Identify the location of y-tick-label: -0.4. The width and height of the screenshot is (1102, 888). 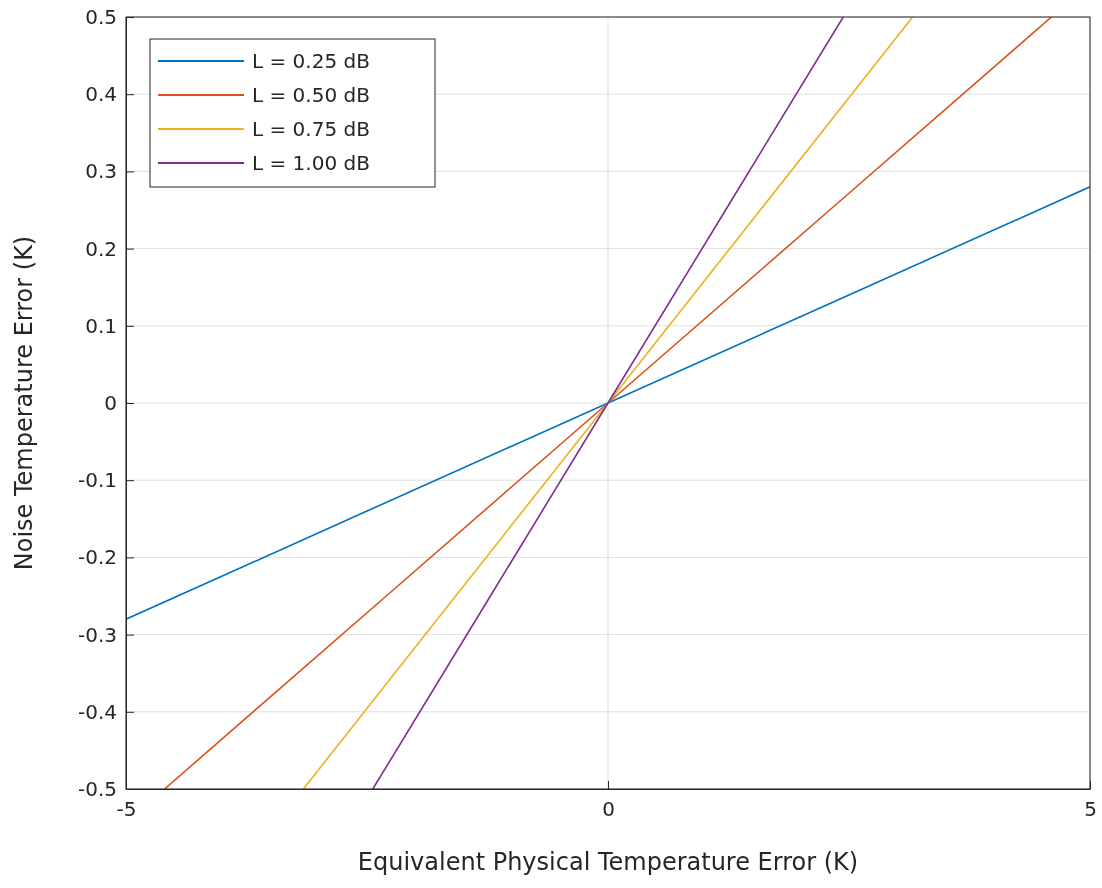
(97, 711).